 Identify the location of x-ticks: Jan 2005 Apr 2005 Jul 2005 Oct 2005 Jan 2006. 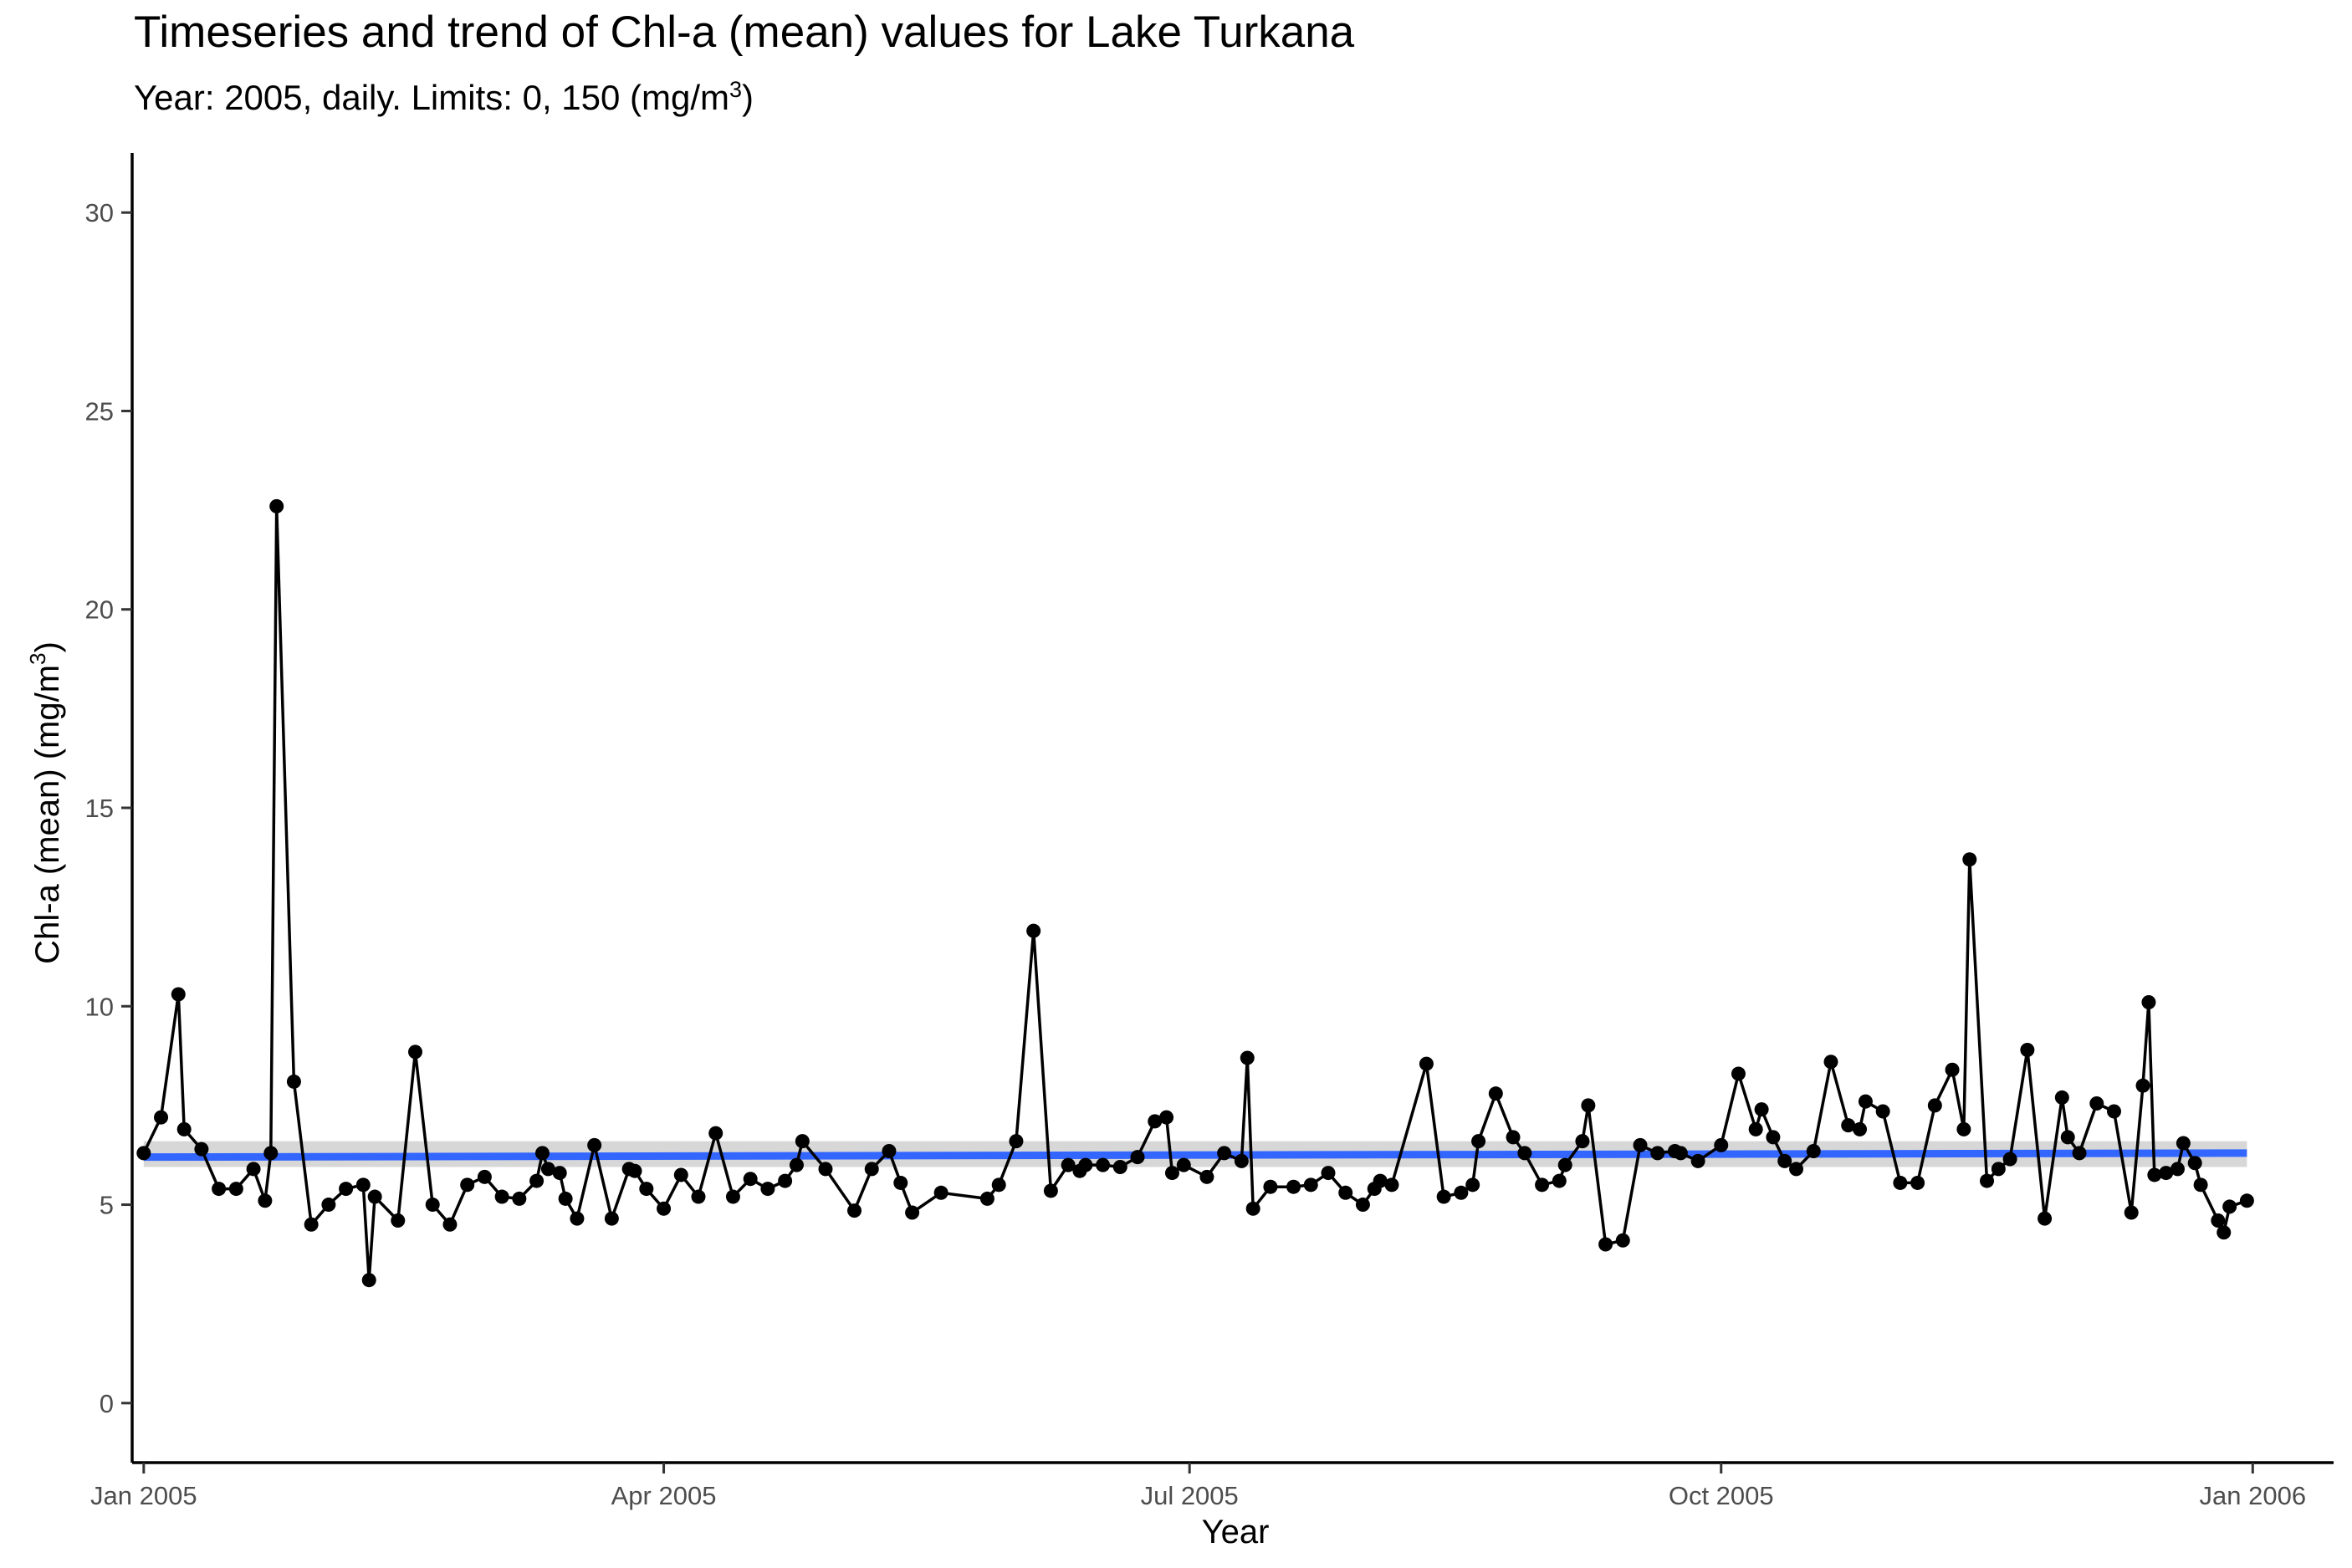
(1198, 1486).